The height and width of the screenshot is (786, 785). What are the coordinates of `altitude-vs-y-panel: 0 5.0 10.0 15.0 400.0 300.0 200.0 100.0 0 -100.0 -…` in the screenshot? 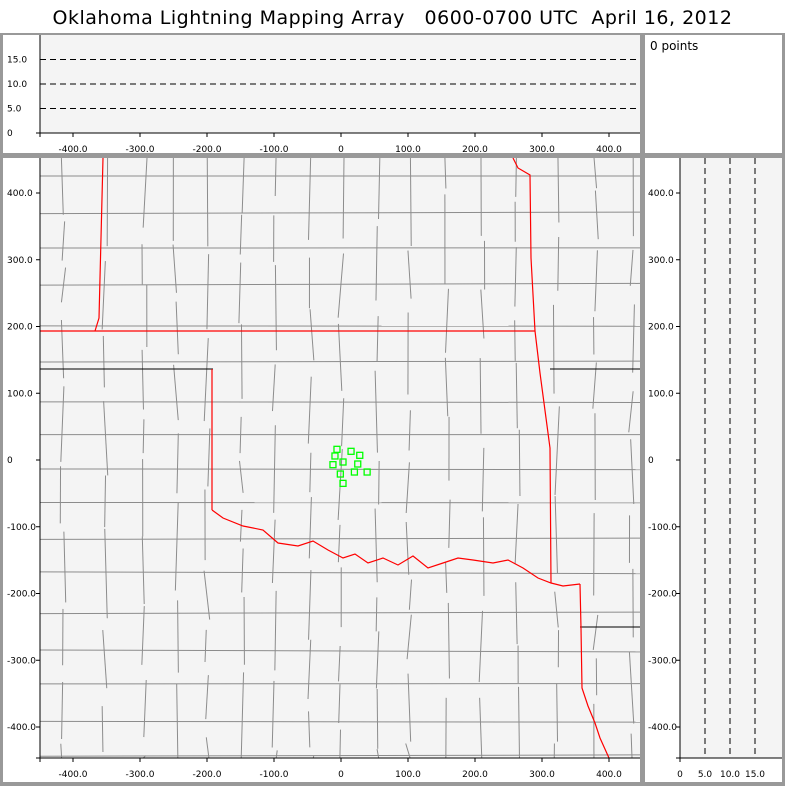 It's located at (713, 470).